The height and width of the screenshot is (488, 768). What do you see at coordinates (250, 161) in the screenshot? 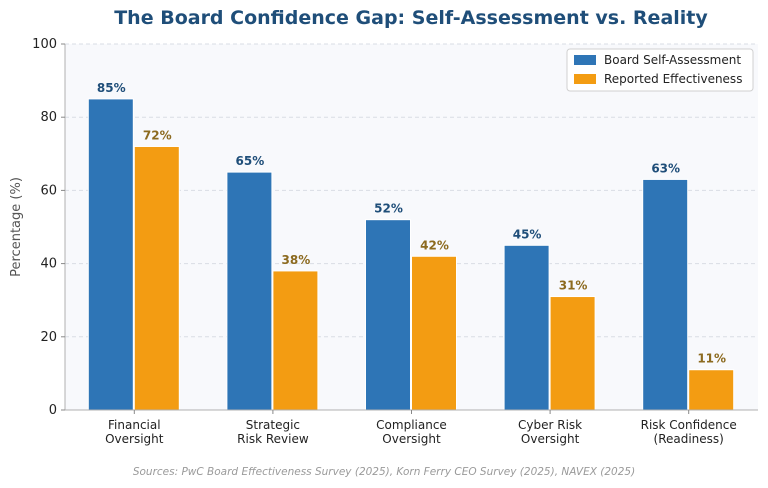
I see `value-label: 65%` at bounding box center [250, 161].